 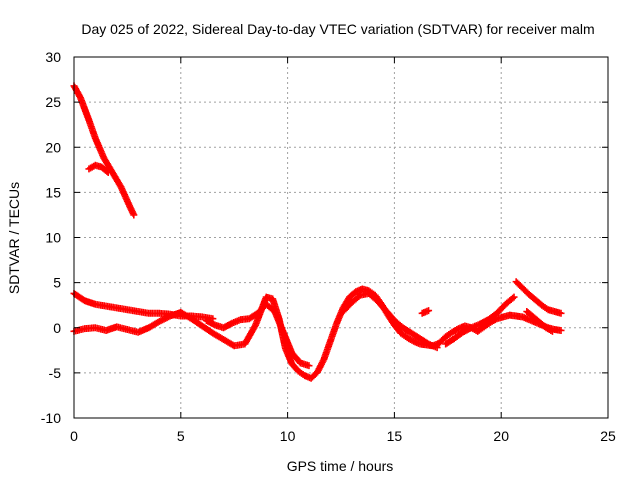 What do you see at coordinates (57, 283) in the screenshot?
I see `y-tick-label: 5` at bounding box center [57, 283].